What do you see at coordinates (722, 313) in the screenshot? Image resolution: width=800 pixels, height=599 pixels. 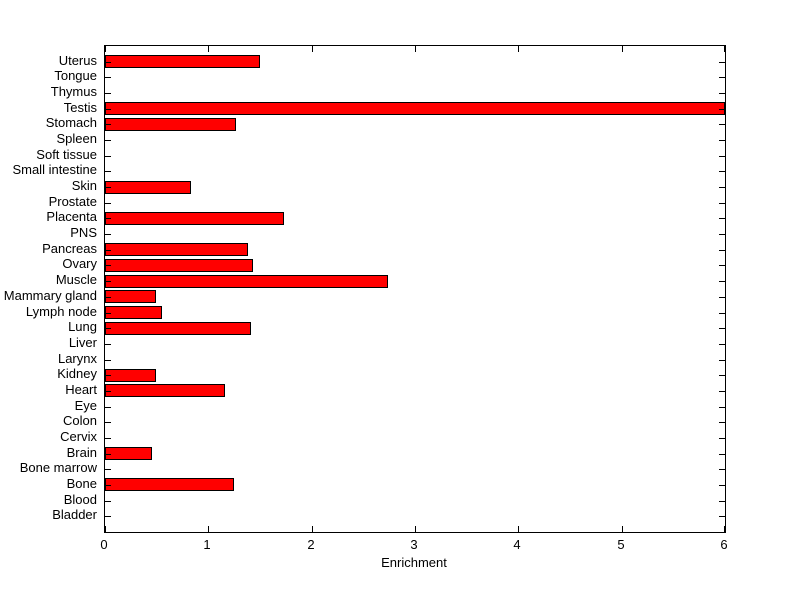 I see `y-tick-right-lymph-node` at bounding box center [722, 313].